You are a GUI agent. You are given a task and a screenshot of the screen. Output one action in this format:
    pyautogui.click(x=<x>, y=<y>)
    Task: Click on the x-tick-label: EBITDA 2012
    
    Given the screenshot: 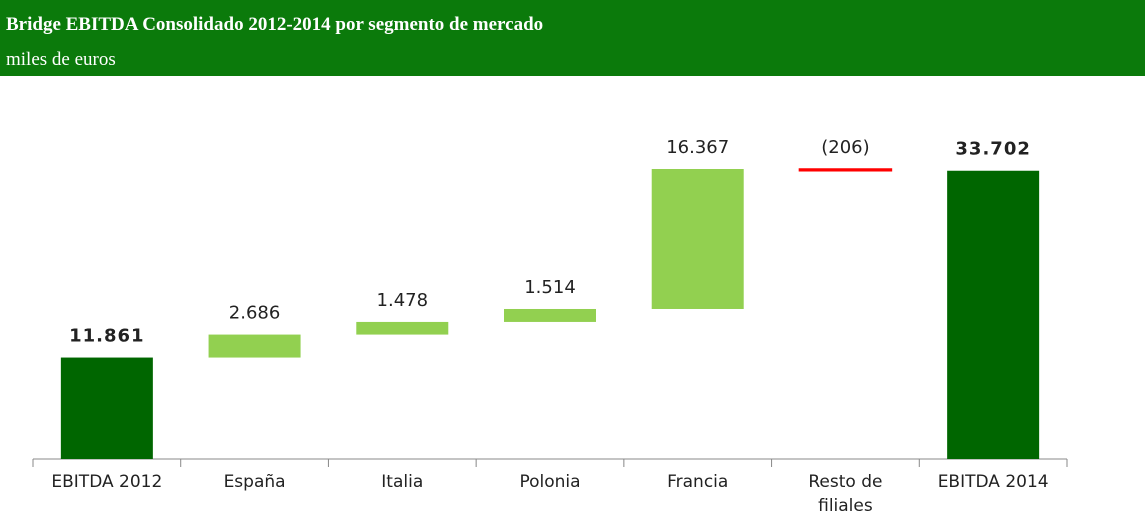 What is the action you would take?
    pyautogui.click(x=107, y=482)
    